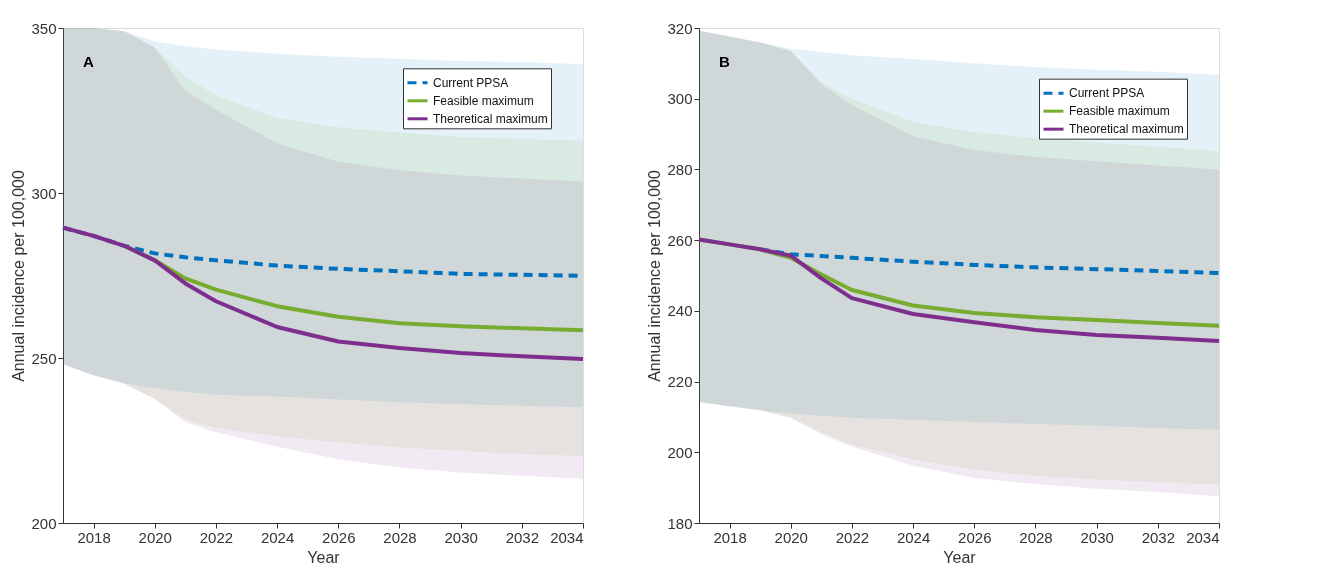 Image resolution: width=1320 pixels, height=575 pixels. I want to click on y-tick-label: 320, so click(680, 28).